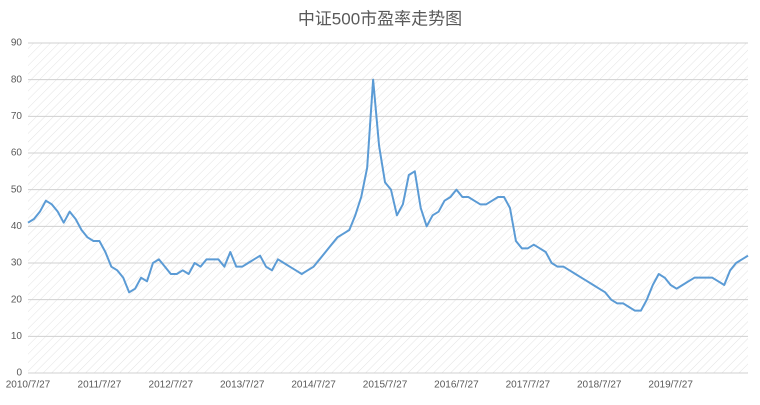  Describe the element at coordinates (242, 385) in the screenshot. I see `x-tick-label: 2013/7/27` at that location.